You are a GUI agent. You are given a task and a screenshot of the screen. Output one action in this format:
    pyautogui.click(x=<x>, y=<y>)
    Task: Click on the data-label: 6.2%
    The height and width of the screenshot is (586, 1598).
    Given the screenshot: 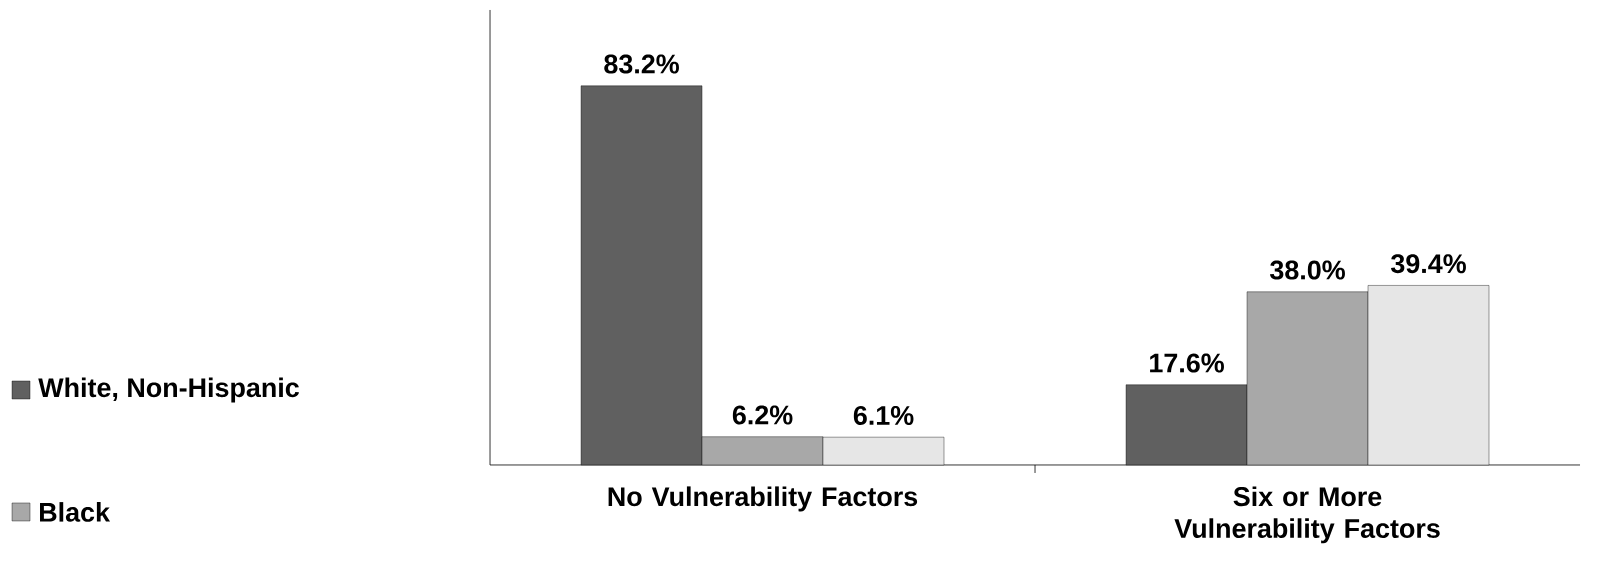 What is the action you would take?
    pyautogui.click(x=762, y=415)
    